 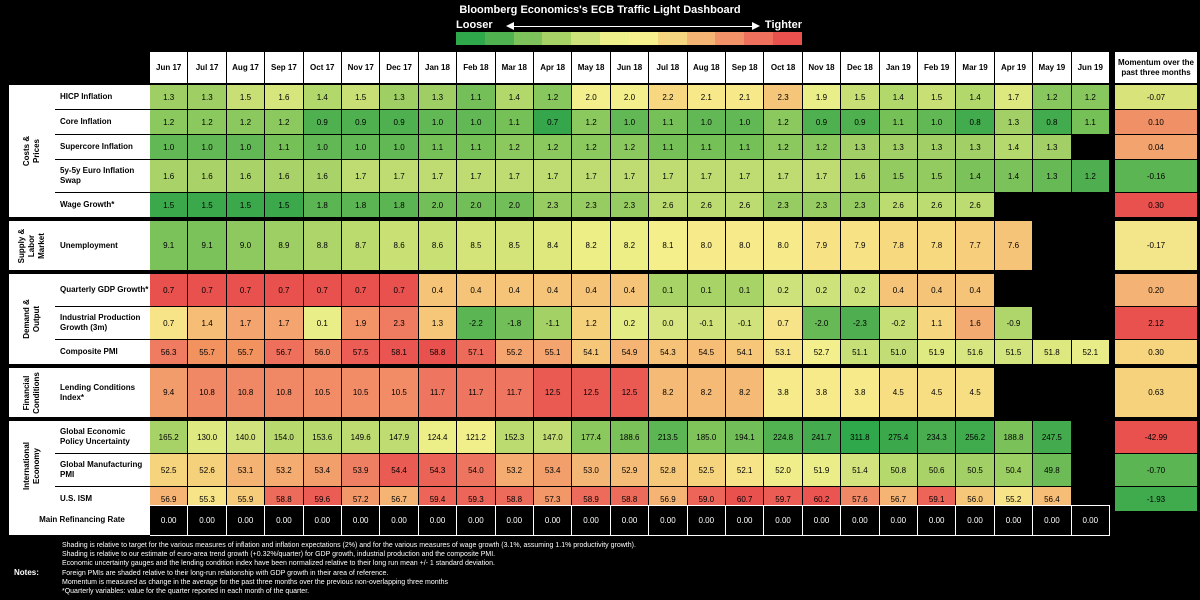 What do you see at coordinates (246, 393) in the screenshot?
I see `data-cell: 10.8` at bounding box center [246, 393].